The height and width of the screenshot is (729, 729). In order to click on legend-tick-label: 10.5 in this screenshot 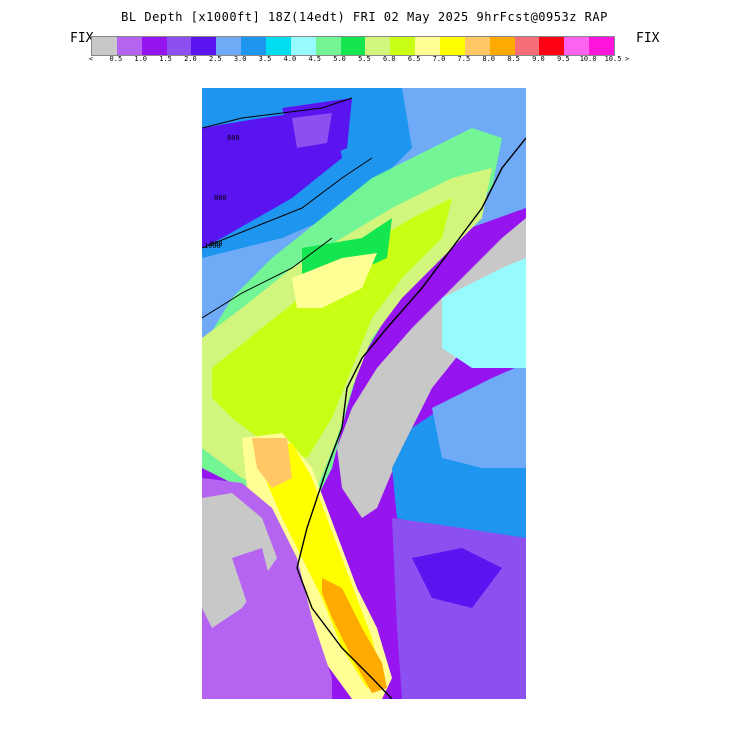, I will do `click(613, 59)`.